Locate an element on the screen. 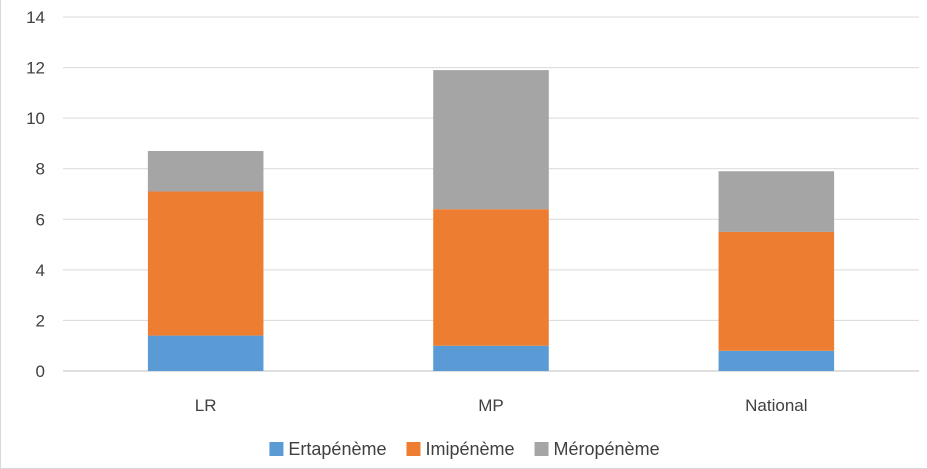 The height and width of the screenshot is (469, 927). y-tick-label-10: 10 is located at coordinates (35, 118).